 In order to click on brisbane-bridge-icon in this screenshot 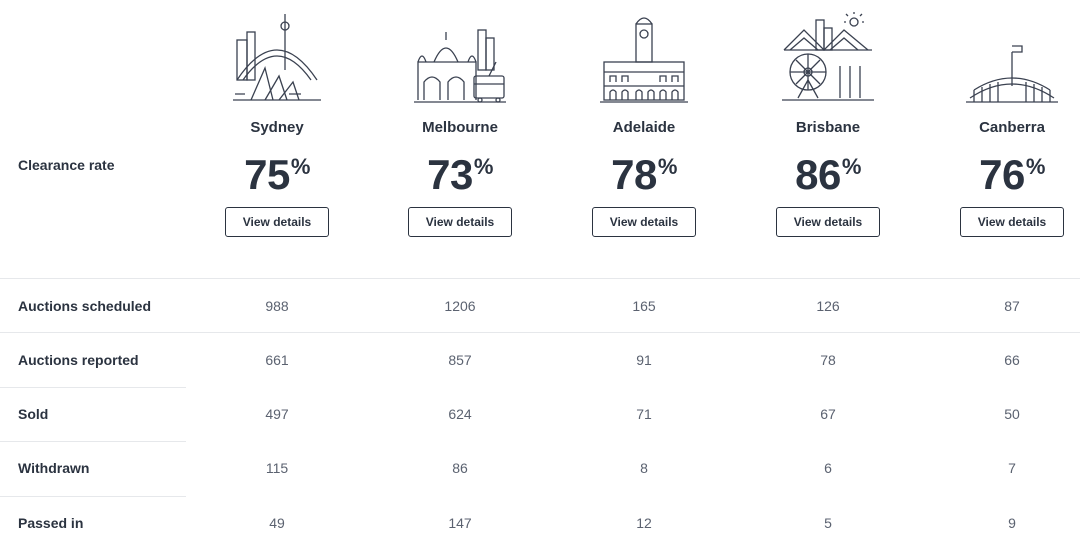, I will do `click(828, 57)`.